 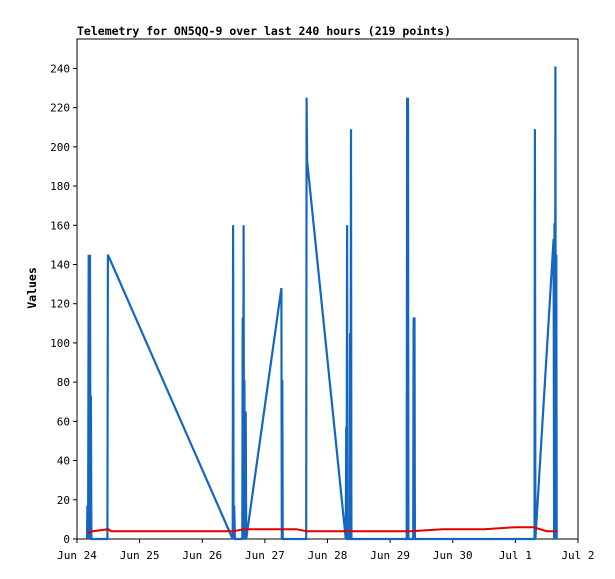 What do you see at coordinates (60, 264) in the screenshot?
I see `y-tick-label: 140` at bounding box center [60, 264].